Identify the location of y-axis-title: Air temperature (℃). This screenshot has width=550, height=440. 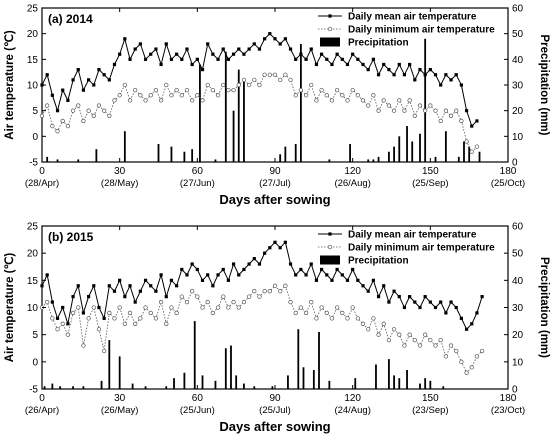
(9, 308).